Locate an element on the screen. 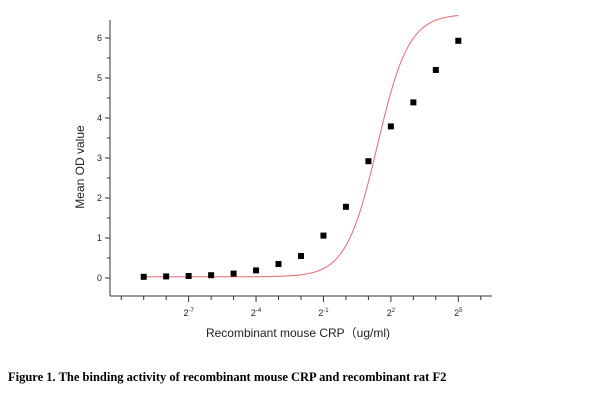 Image resolution: width=590 pixels, height=406 pixels. x-tick-label: 2-7 is located at coordinates (188, 313).